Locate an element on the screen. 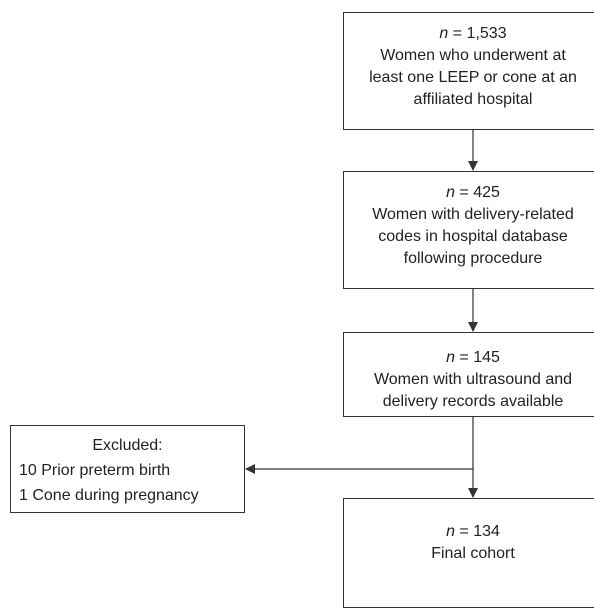 The height and width of the screenshot is (608, 594). count-label: n = 134 is located at coordinates (469, 532).